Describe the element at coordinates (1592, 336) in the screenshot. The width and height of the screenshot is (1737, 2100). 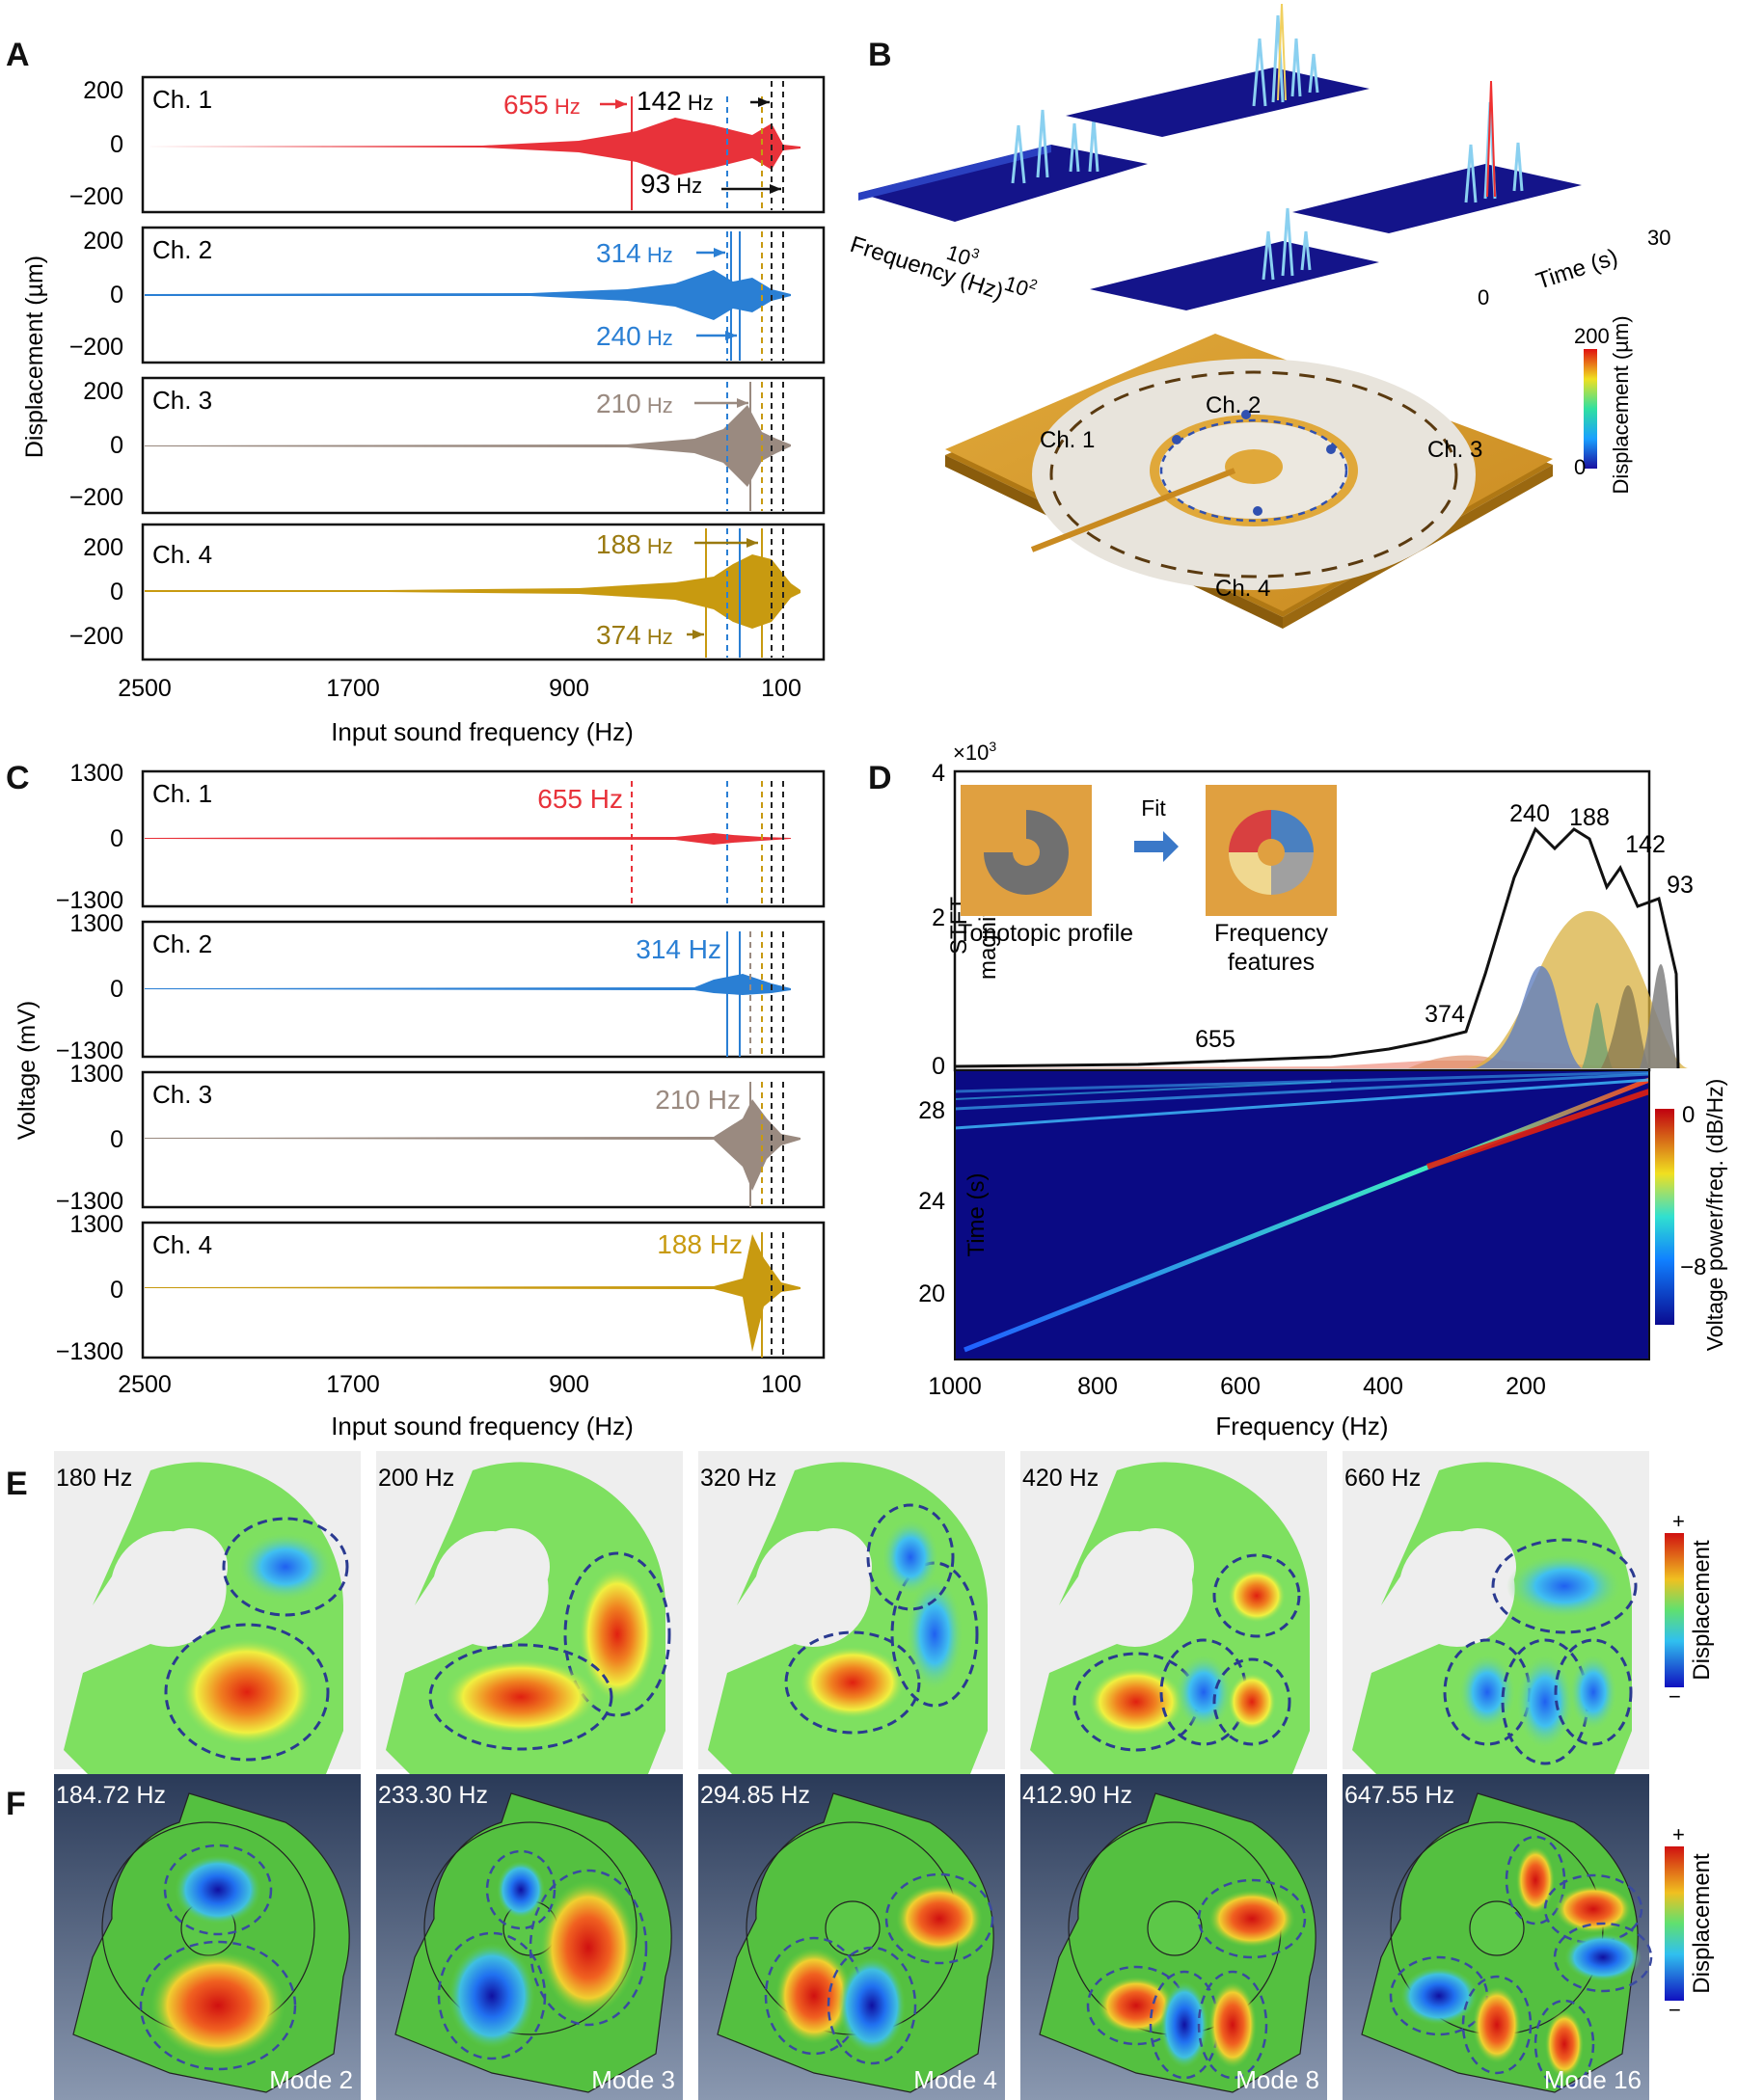
I see `panel-b-cbar-top: 200` at that location.